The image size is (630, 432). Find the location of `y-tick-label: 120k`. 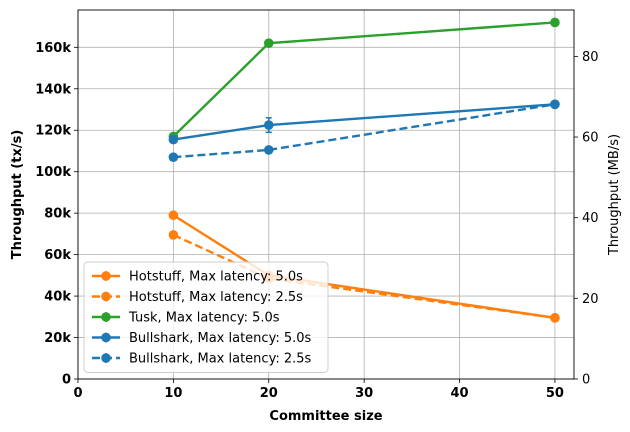

y-tick-label: 120k is located at coordinates (53, 131).